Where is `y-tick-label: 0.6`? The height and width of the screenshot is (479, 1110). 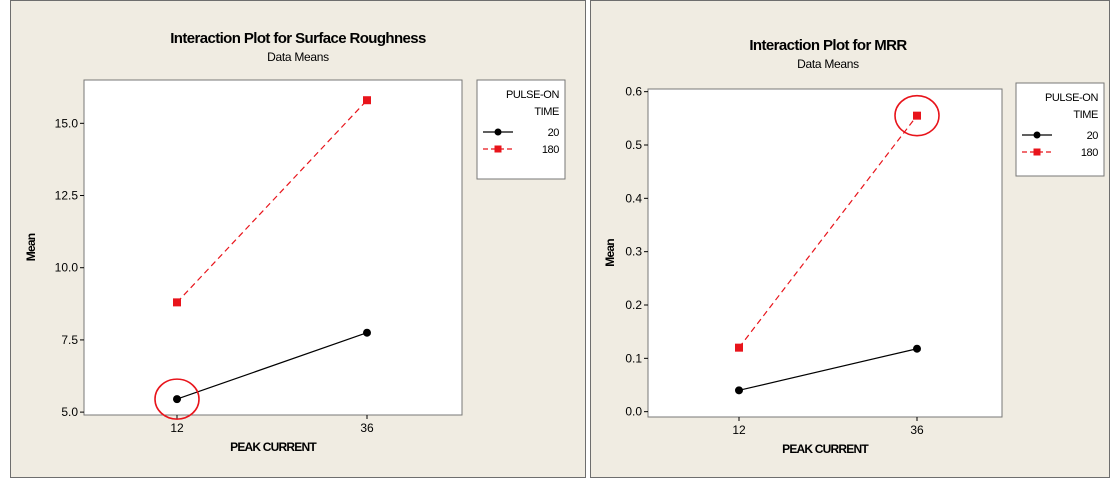
y-tick-label: 0.6 is located at coordinates (633, 92).